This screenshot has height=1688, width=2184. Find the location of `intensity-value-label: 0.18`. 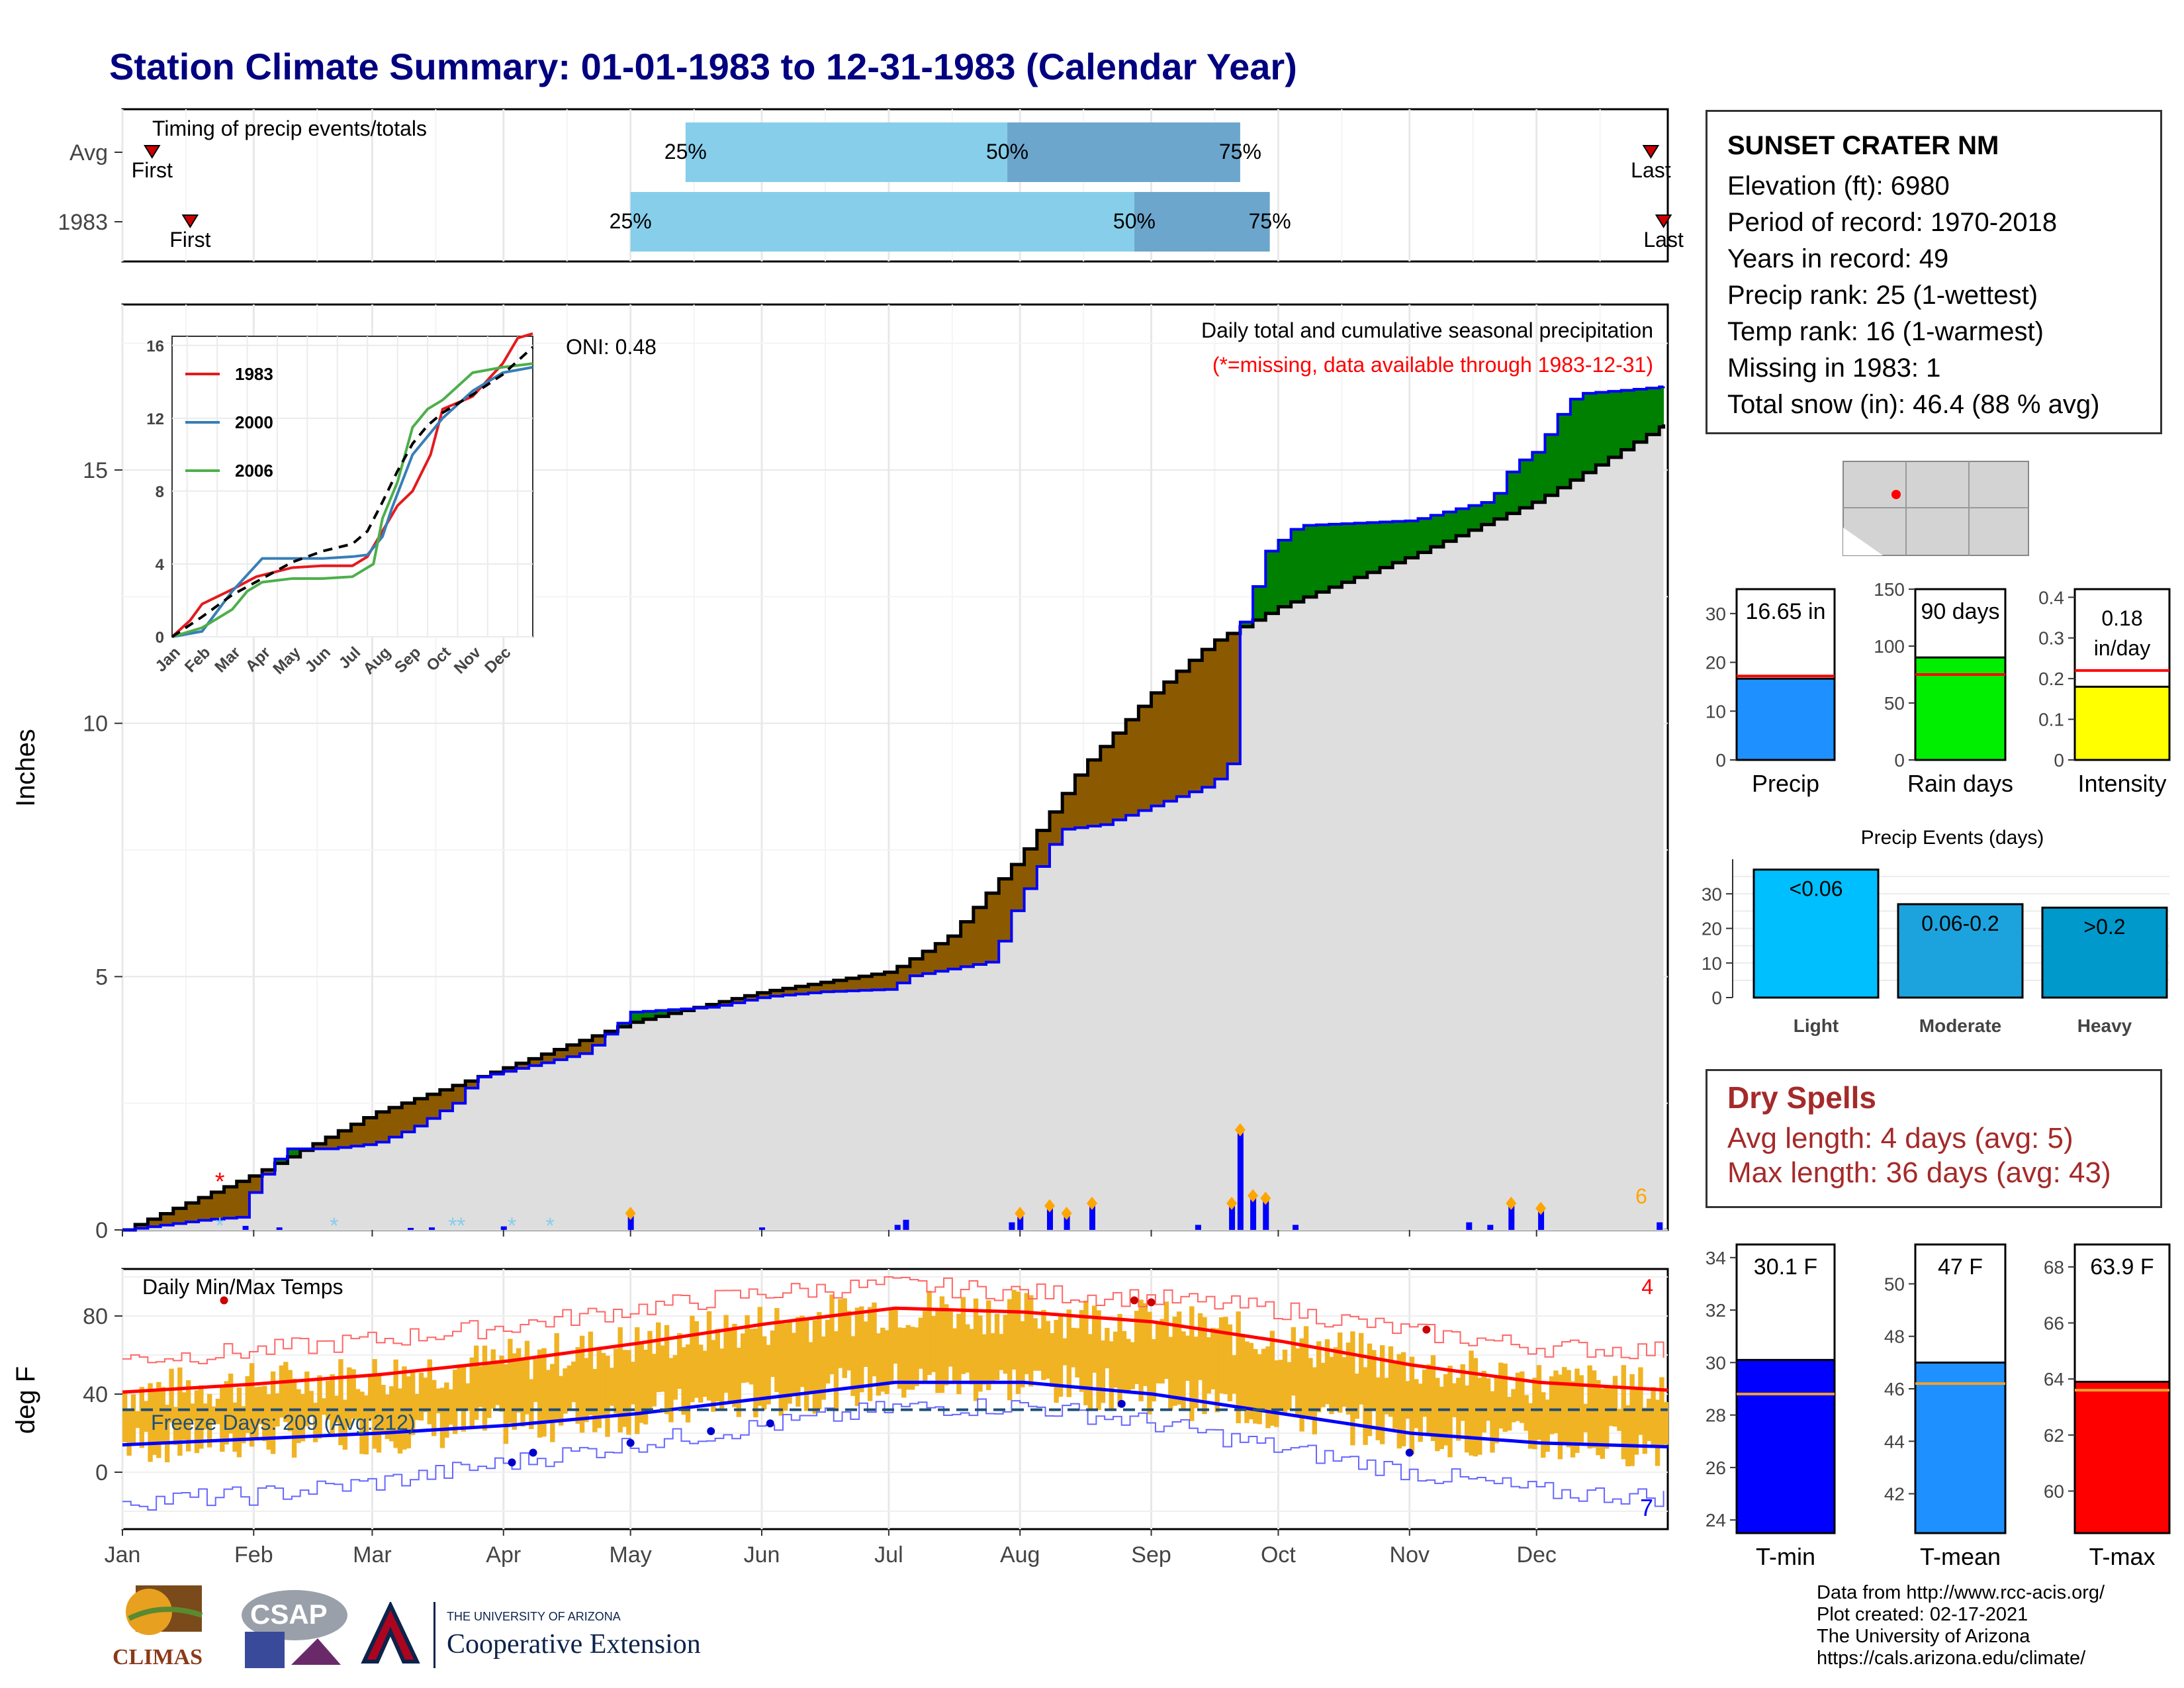

intensity-value-label: 0.18 is located at coordinates (2121, 618).